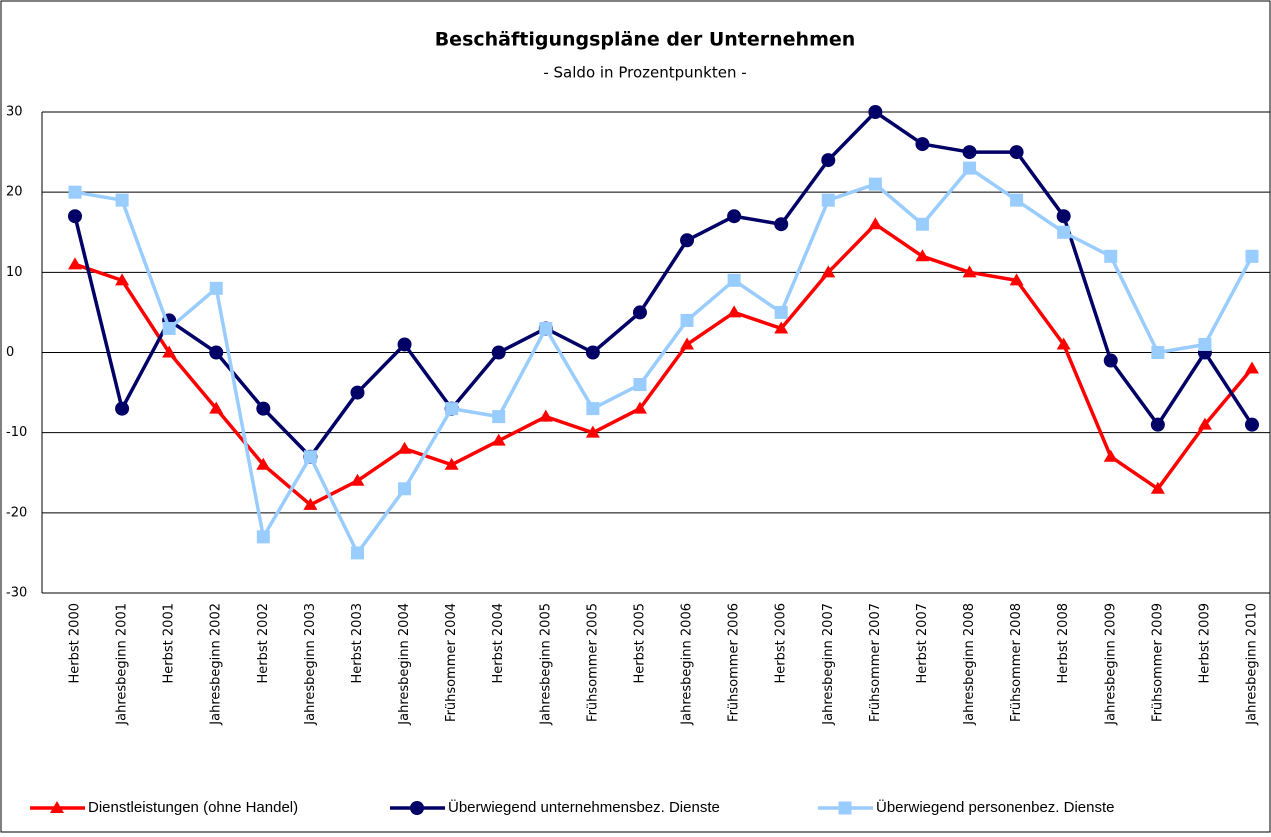 This screenshot has width=1271, height=837. I want to click on legend-label: Überwiegend unternehmensbez. Dienste, so click(584, 807).